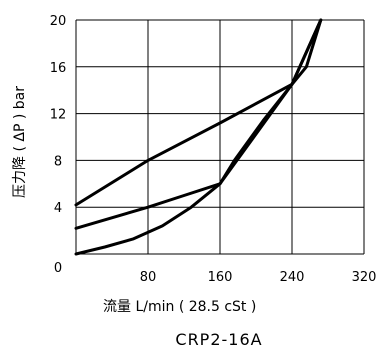  I want to click on x-axis-title: 流量 L/min ( 28.5 cSt ), so click(179, 307).